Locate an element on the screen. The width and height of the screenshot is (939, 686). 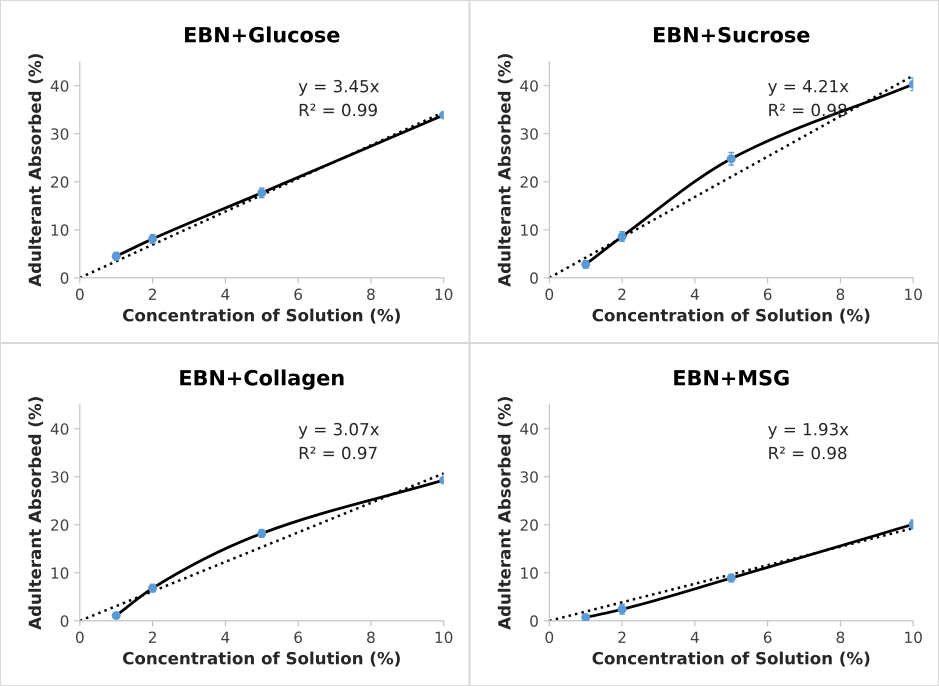
chart-title: EBN+Glucose is located at coordinates (262, 34).